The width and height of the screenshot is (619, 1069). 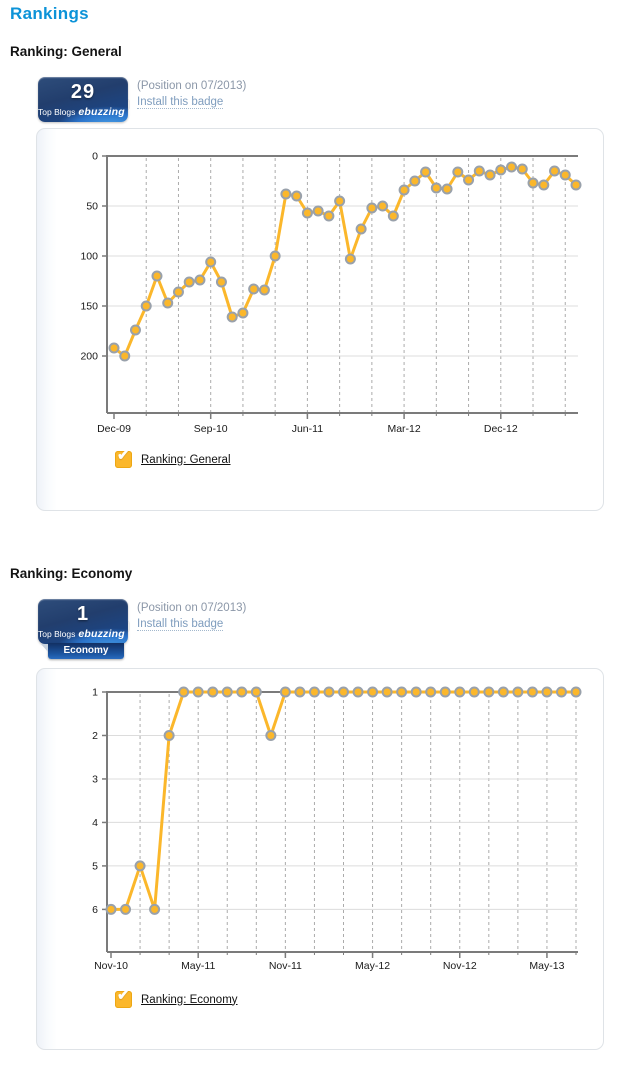 I want to click on chart-legend-economy: ✔ Ranking: Economy, so click(x=176, y=997).